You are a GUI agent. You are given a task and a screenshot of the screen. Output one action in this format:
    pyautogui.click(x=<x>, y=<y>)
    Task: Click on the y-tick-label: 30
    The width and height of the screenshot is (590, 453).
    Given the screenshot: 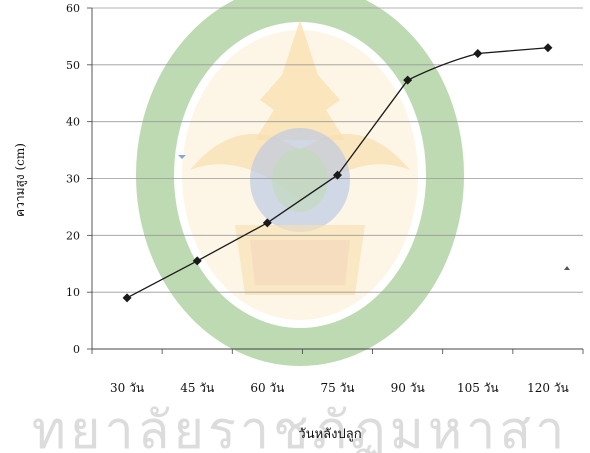 What is the action you would take?
    pyautogui.click(x=73, y=179)
    